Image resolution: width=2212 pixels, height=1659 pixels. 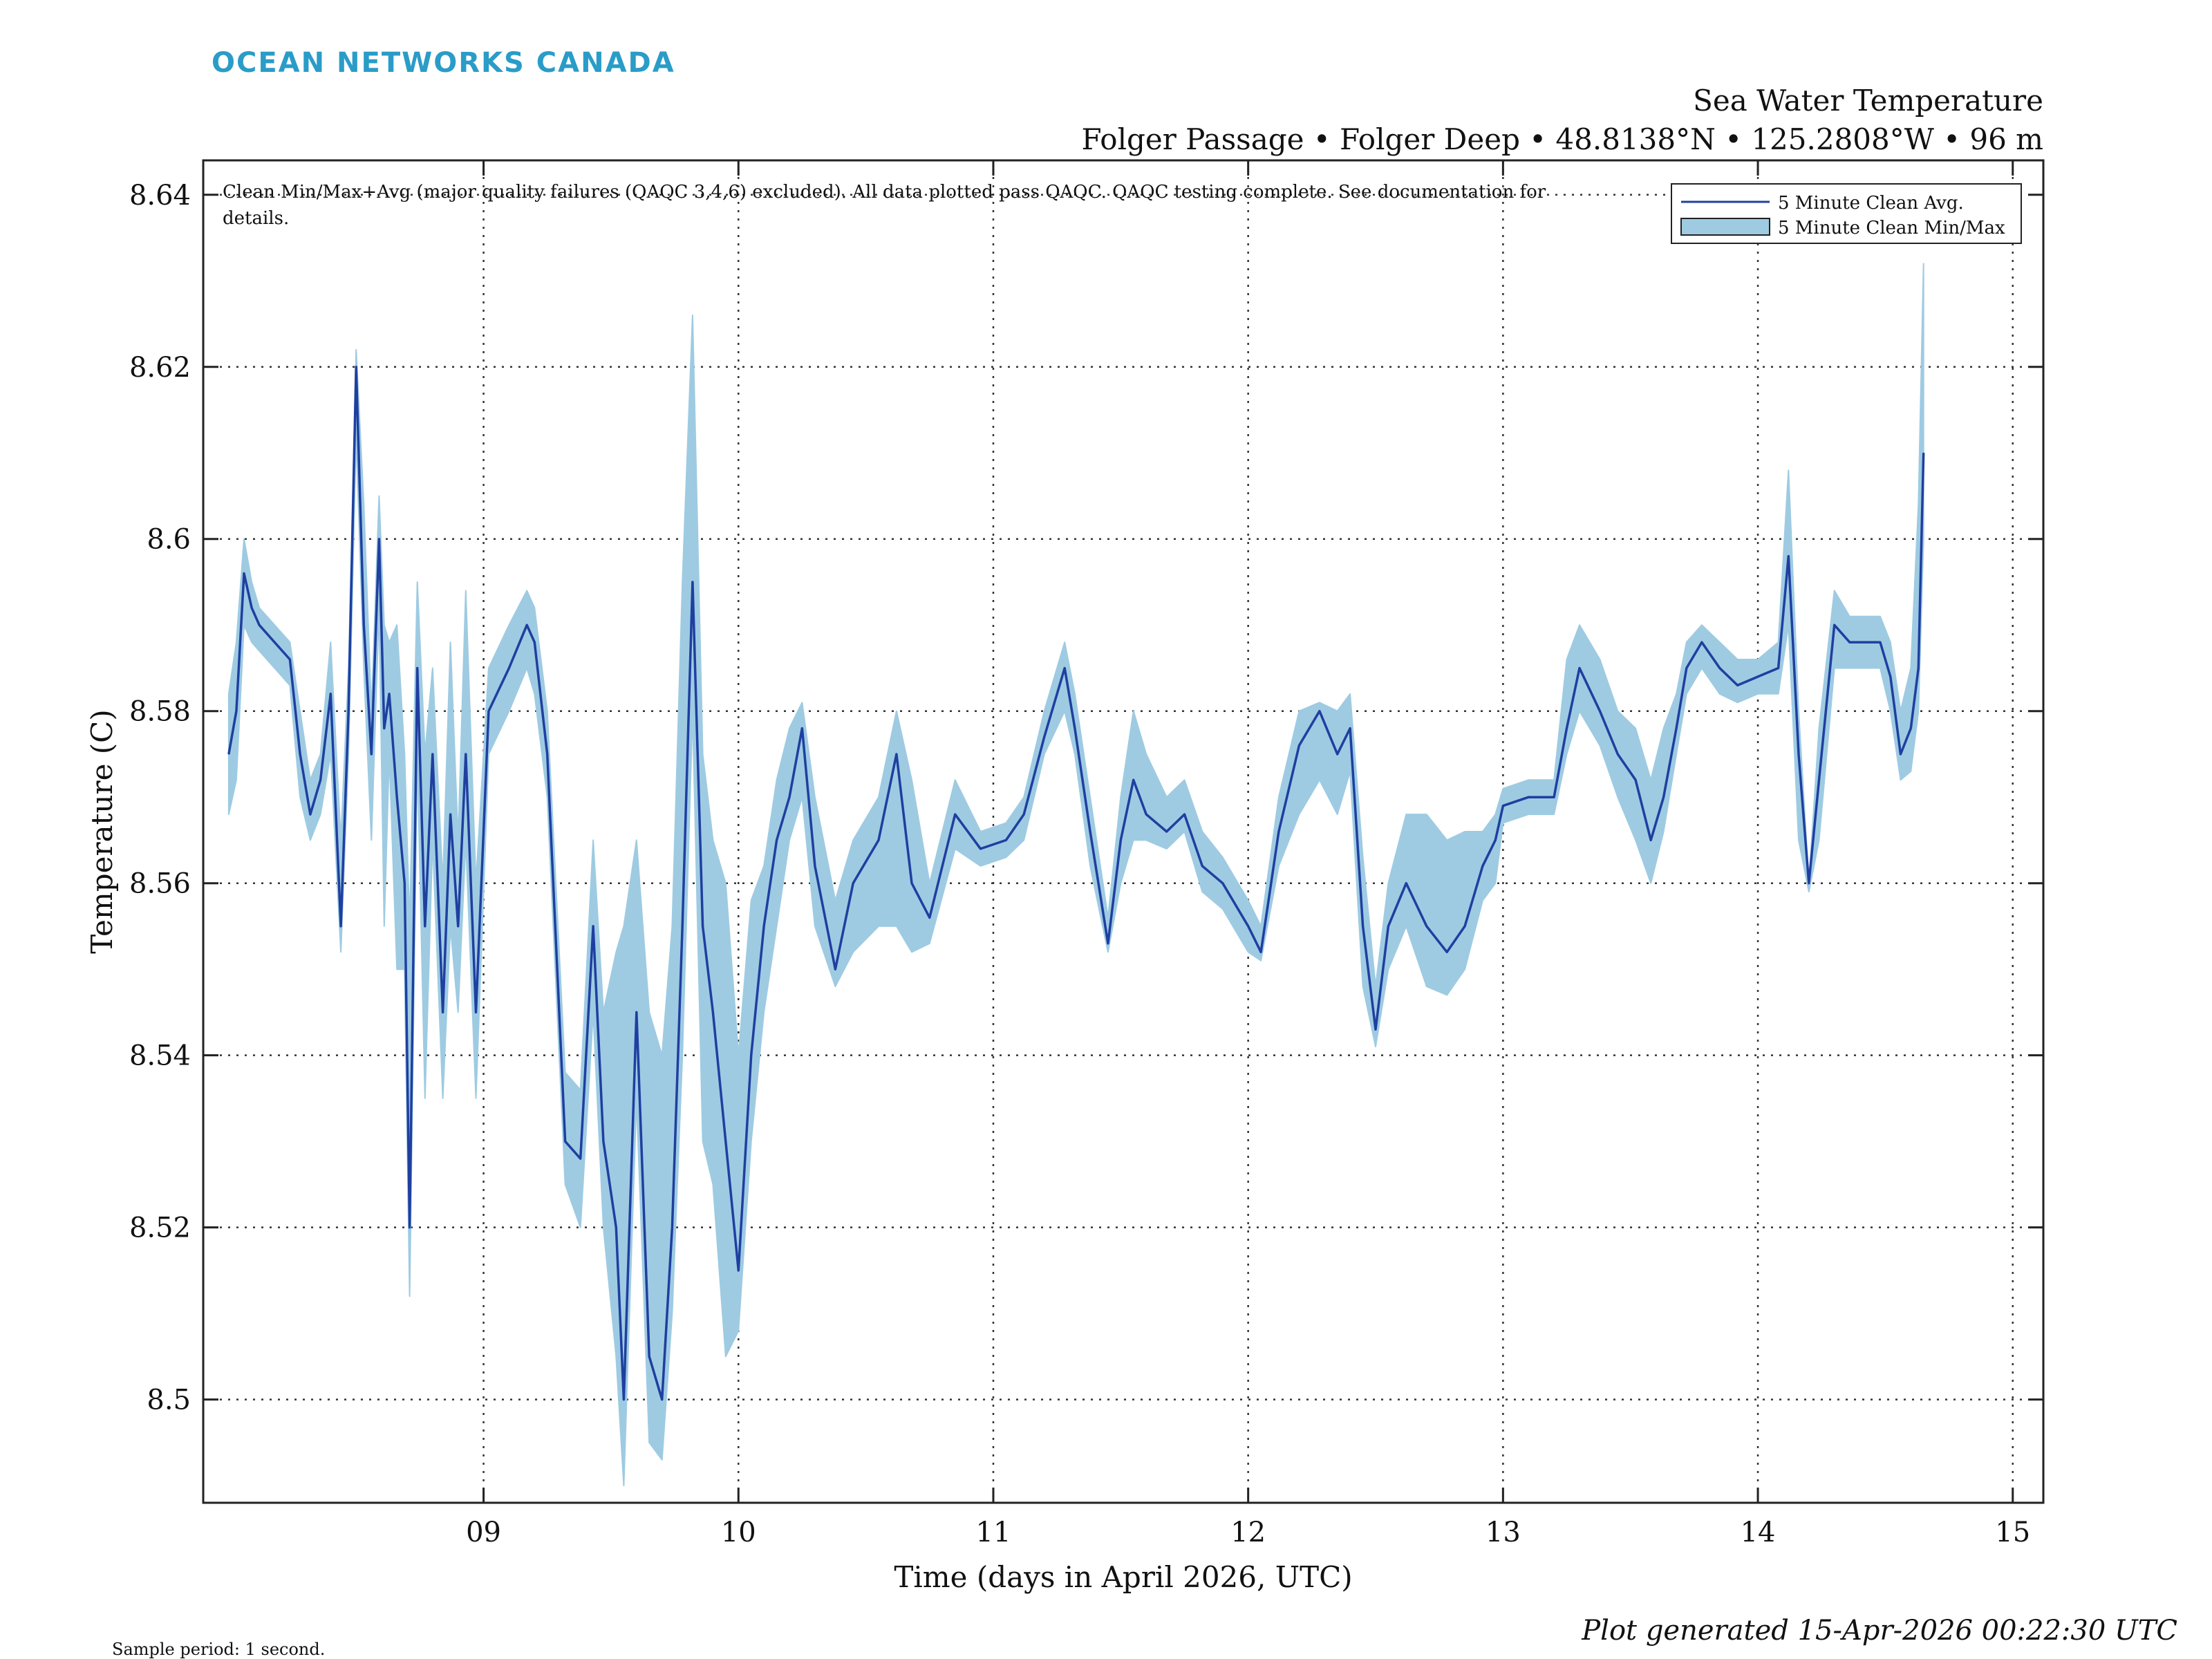 I want to click on x-tick-label: 12, so click(x=1248, y=1532).